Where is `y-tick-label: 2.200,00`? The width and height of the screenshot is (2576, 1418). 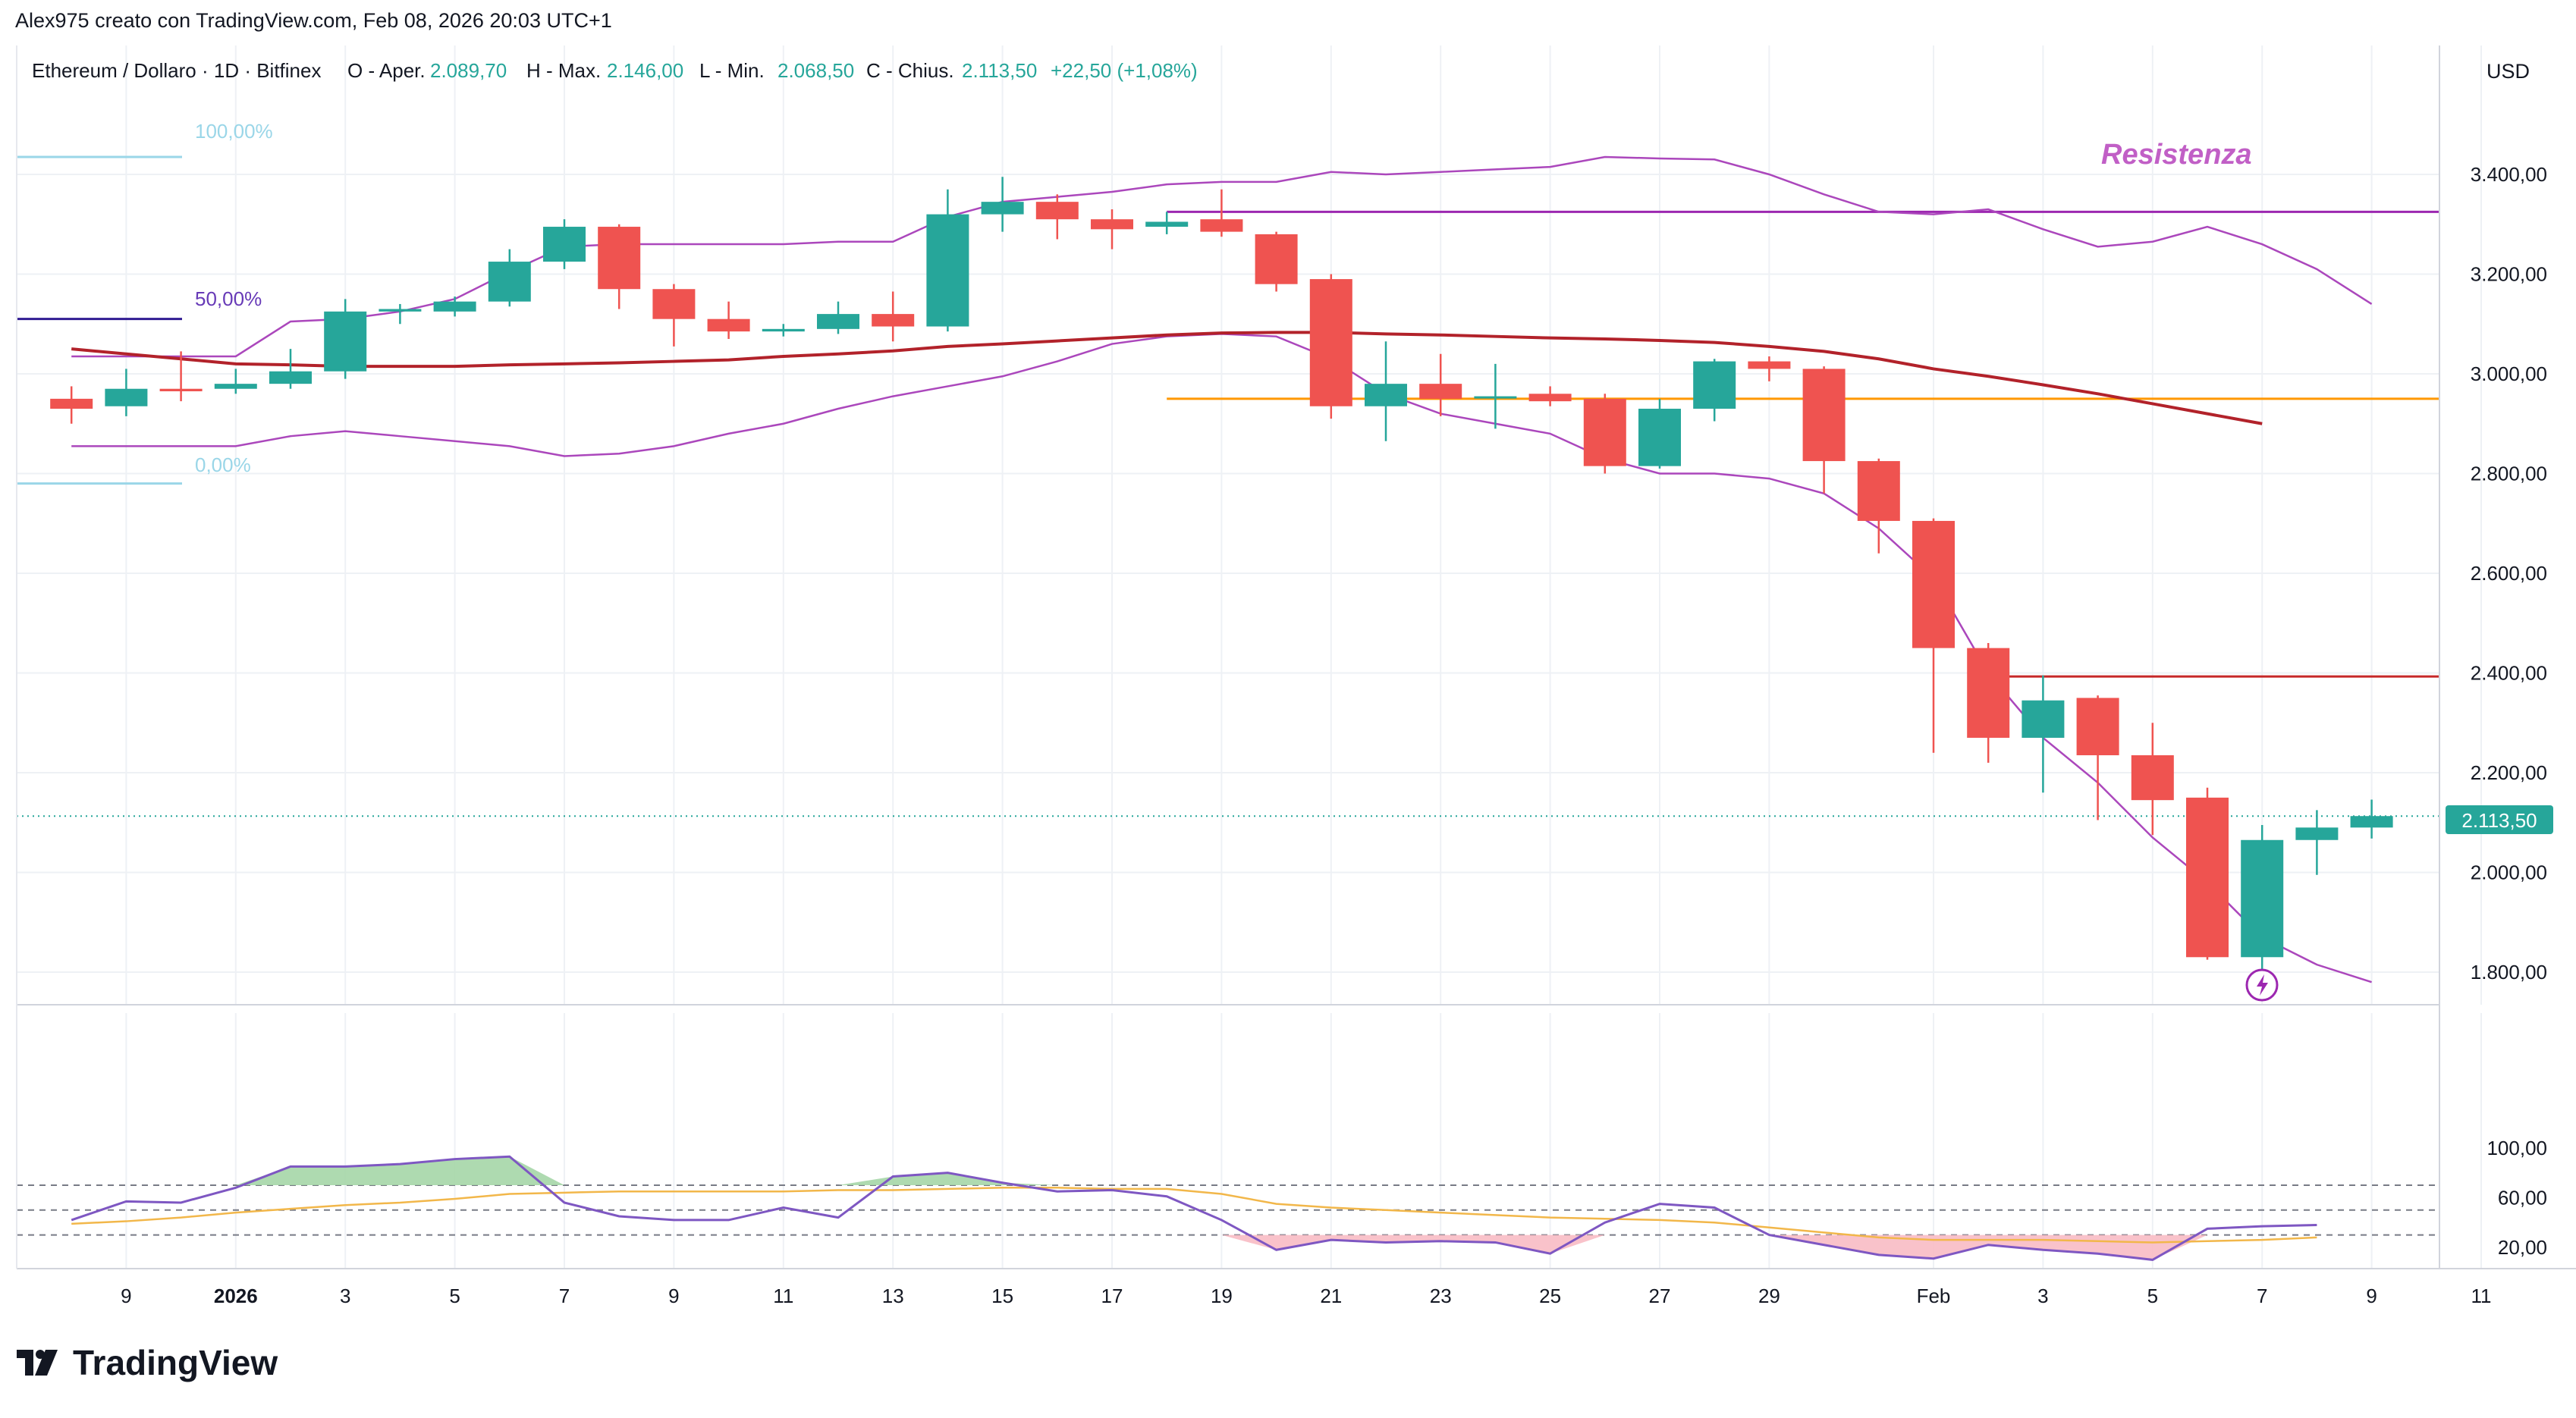 y-tick-label: 2.200,00 is located at coordinates (2509, 772).